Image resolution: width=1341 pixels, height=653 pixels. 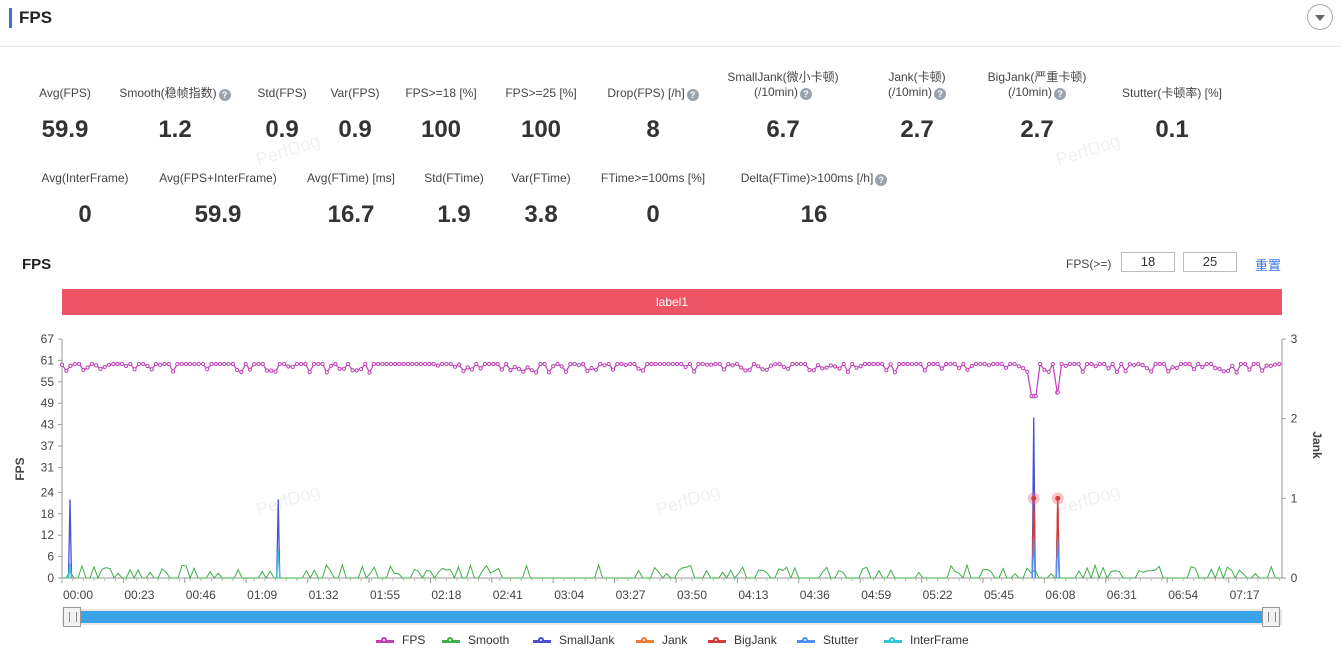 I want to click on metric-label-unit: (/10min)?, so click(x=783, y=92).